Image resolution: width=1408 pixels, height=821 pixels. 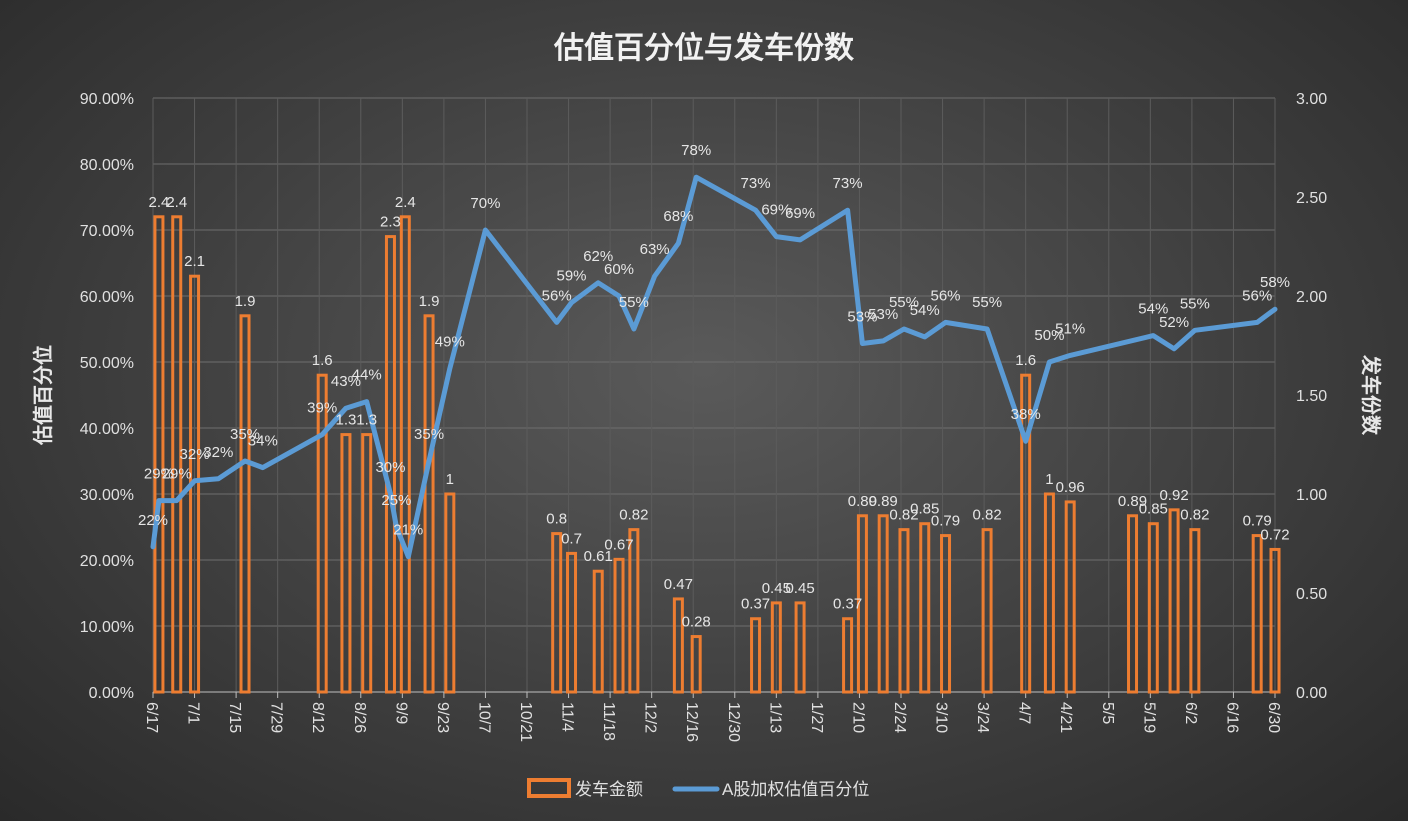 What do you see at coordinates (367, 375) in the screenshot?
I see `line-data-label: 44%` at bounding box center [367, 375].